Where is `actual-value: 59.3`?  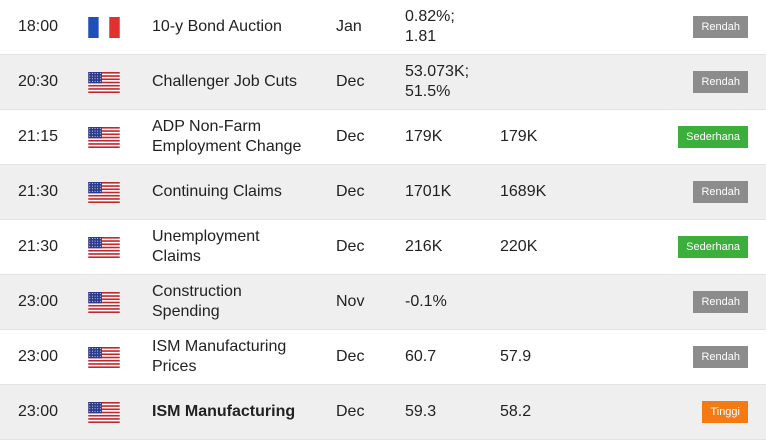 actual-value: 59.3 is located at coordinates (421, 411).